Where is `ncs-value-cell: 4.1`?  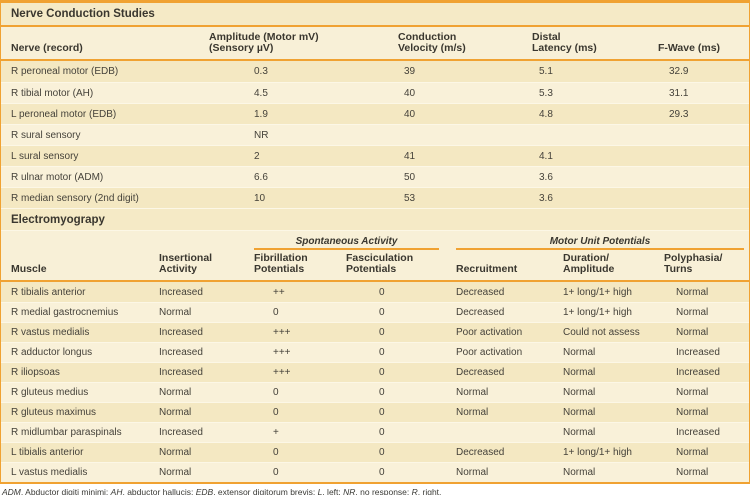
ncs-value-cell: 4.1 is located at coordinates (546, 156).